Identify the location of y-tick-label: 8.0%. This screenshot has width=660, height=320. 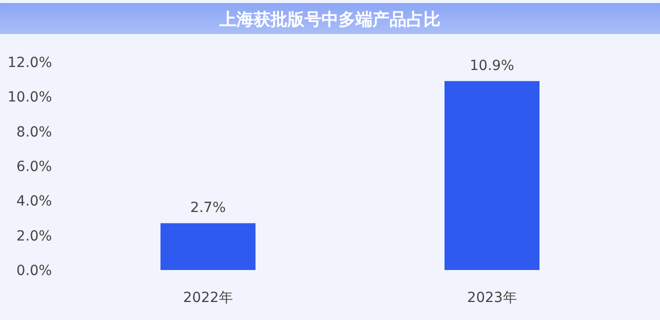
(34, 132).